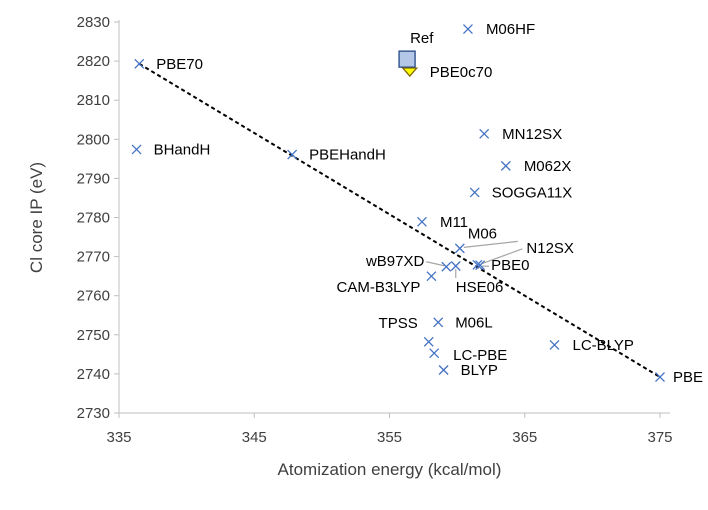 The width and height of the screenshot is (708, 510). What do you see at coordinates (480, 287) in the screenshot?
I see `label-hse06: HSE06` at bounding box center [480, 287].